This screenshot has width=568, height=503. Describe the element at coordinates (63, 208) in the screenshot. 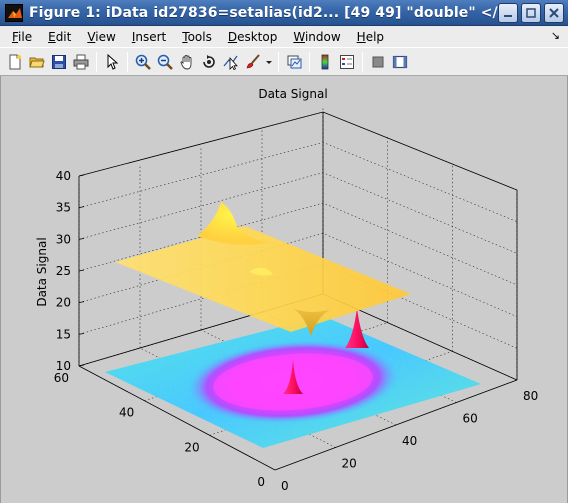

I see `z-tick-label: 35` at that location.